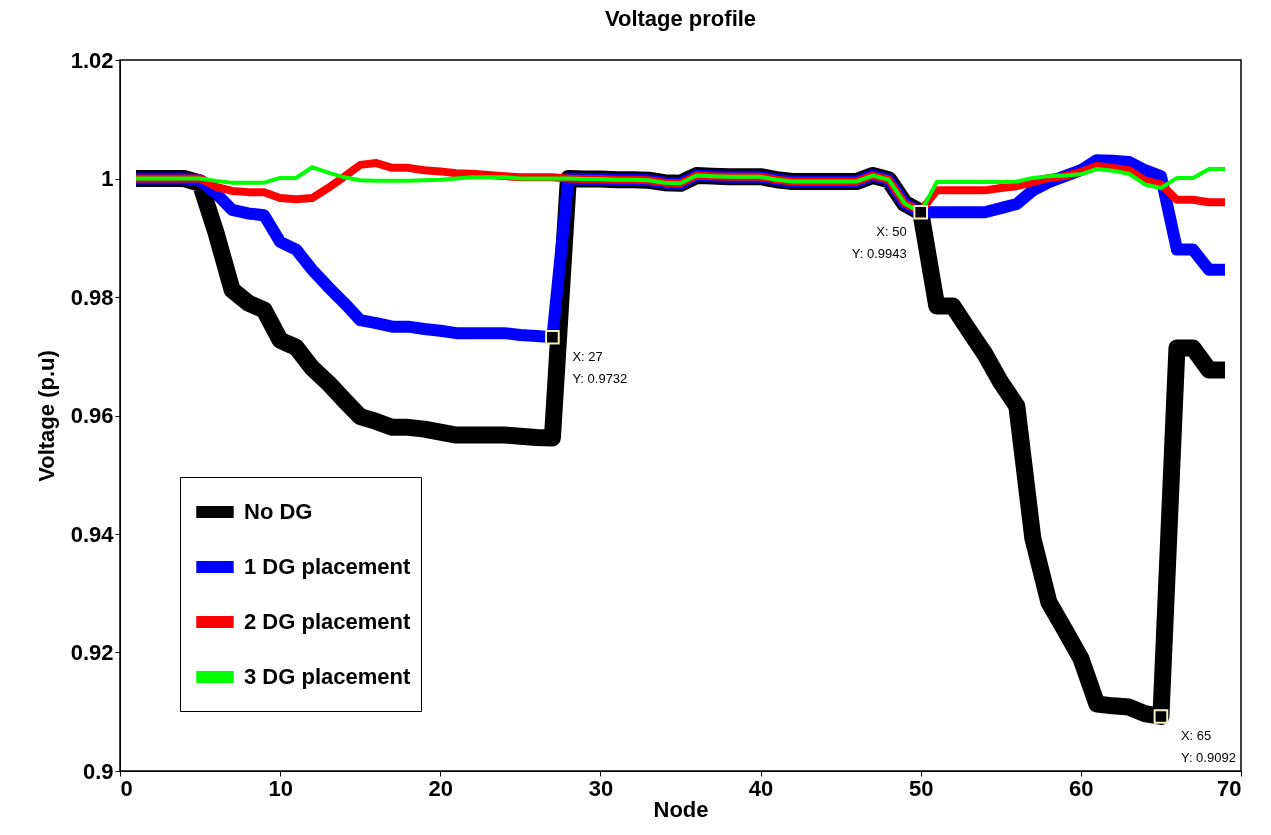 The image size is (1271, 835). Describe the element at coordinates (92, 415) in the screenshot. I see `y-tick-label: 0.96` at that location.